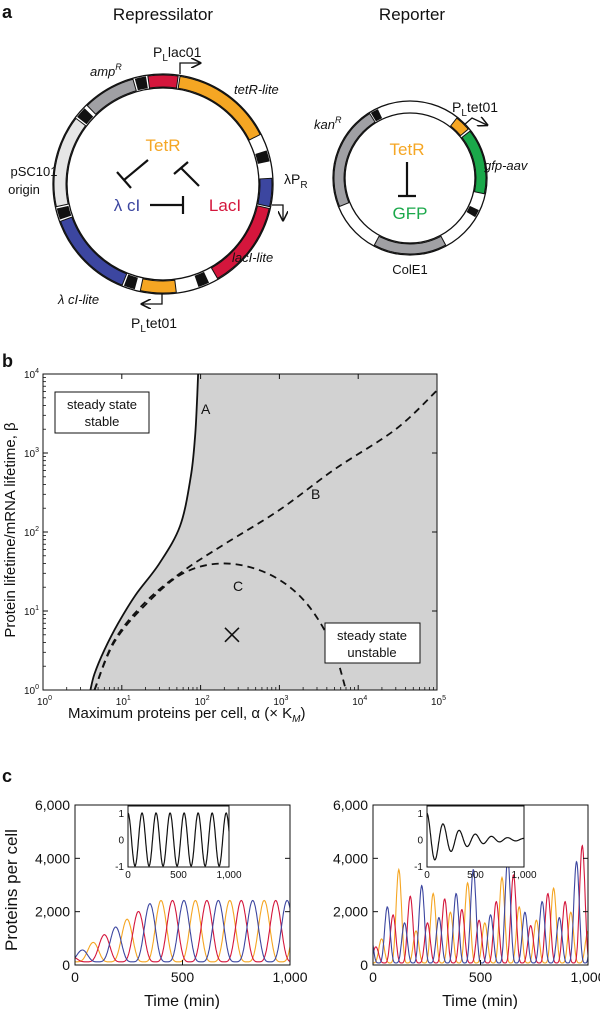 The height and width of the screenshot is (1009, 600). I want to click on stable-label-1: steady state, so click(102, 404).